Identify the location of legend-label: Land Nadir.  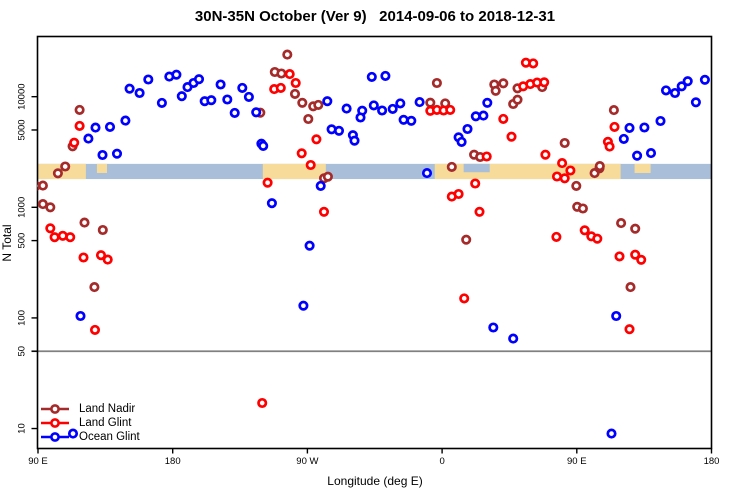
(107, 409).